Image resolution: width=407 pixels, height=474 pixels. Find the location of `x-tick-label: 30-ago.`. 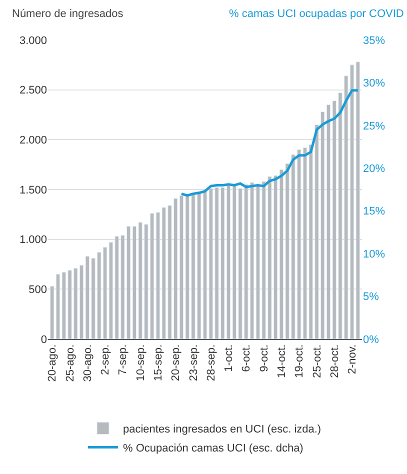

x-tick-label: 30-ago. is located at coordinates (88, 363).